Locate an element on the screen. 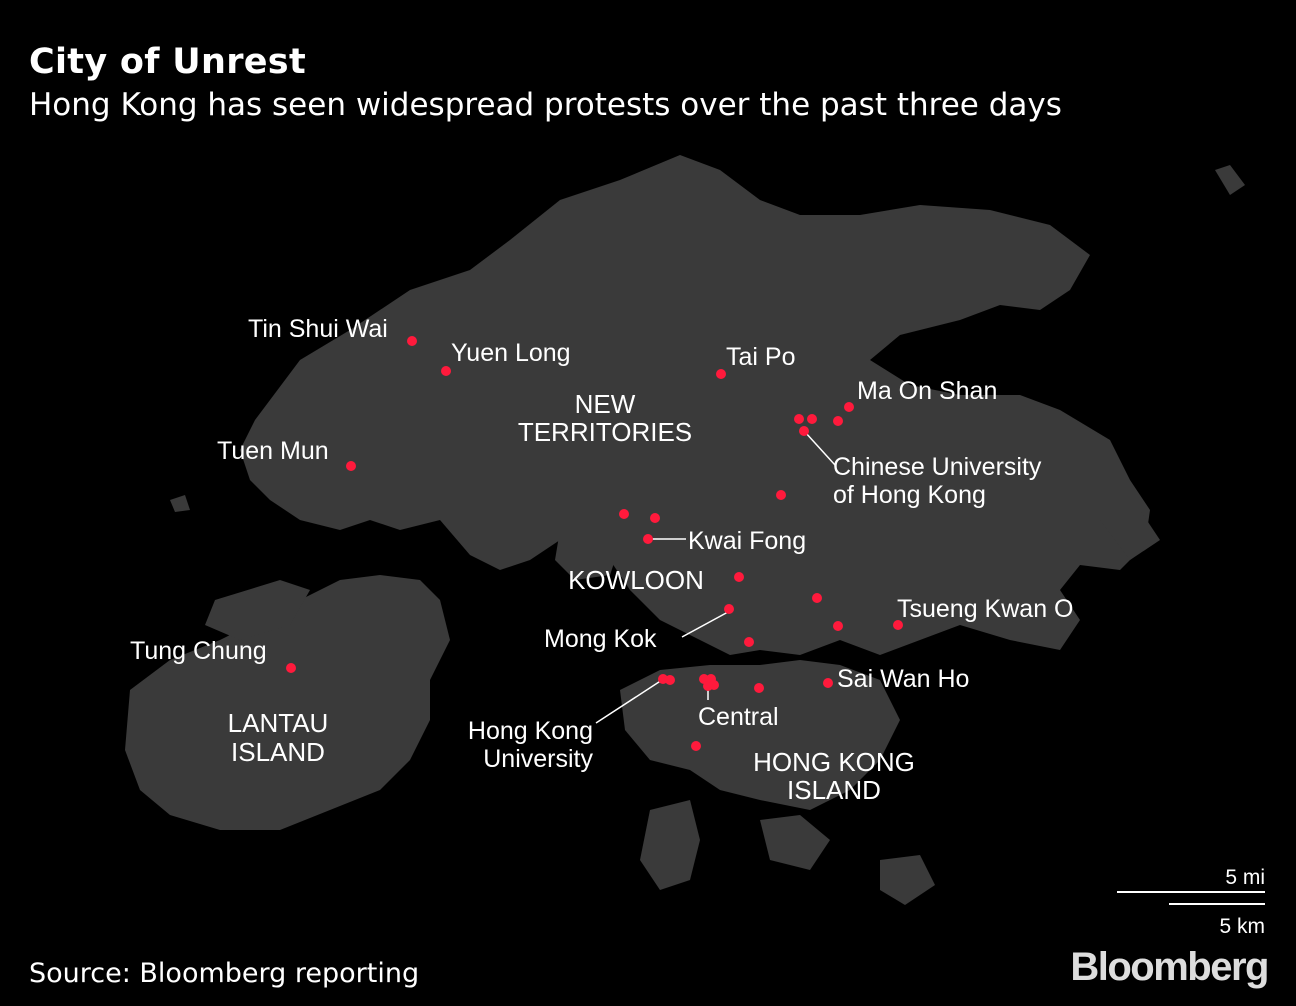  region-lantau-line2: ISLAND is located at coordinates (278, 752).